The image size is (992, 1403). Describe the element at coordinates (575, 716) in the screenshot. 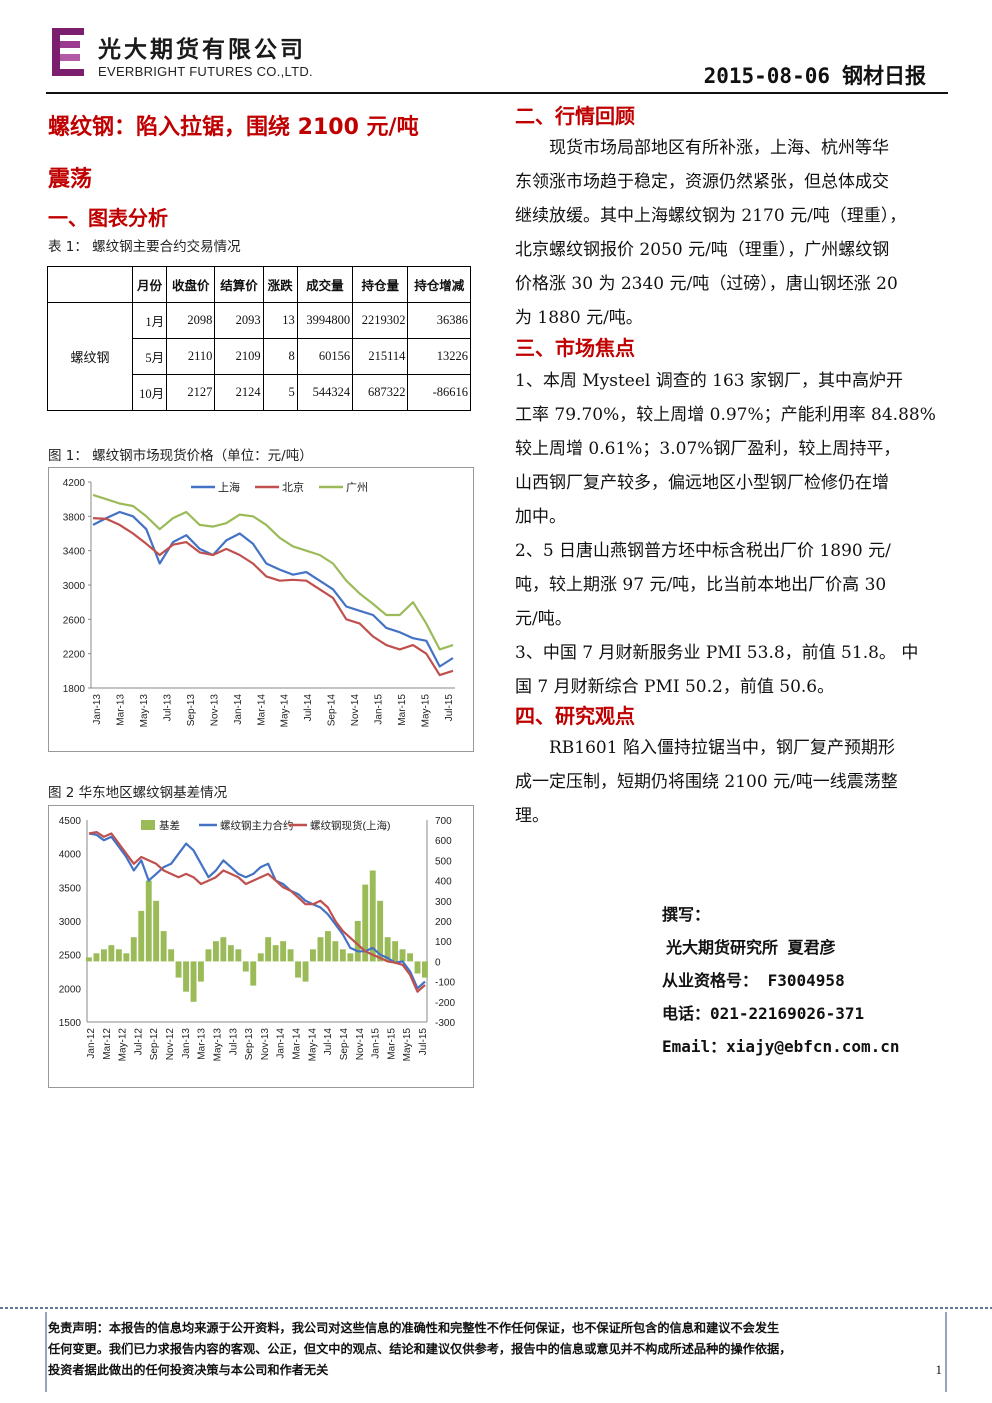

I see `section4-heading: 四、研究观点` at that location.